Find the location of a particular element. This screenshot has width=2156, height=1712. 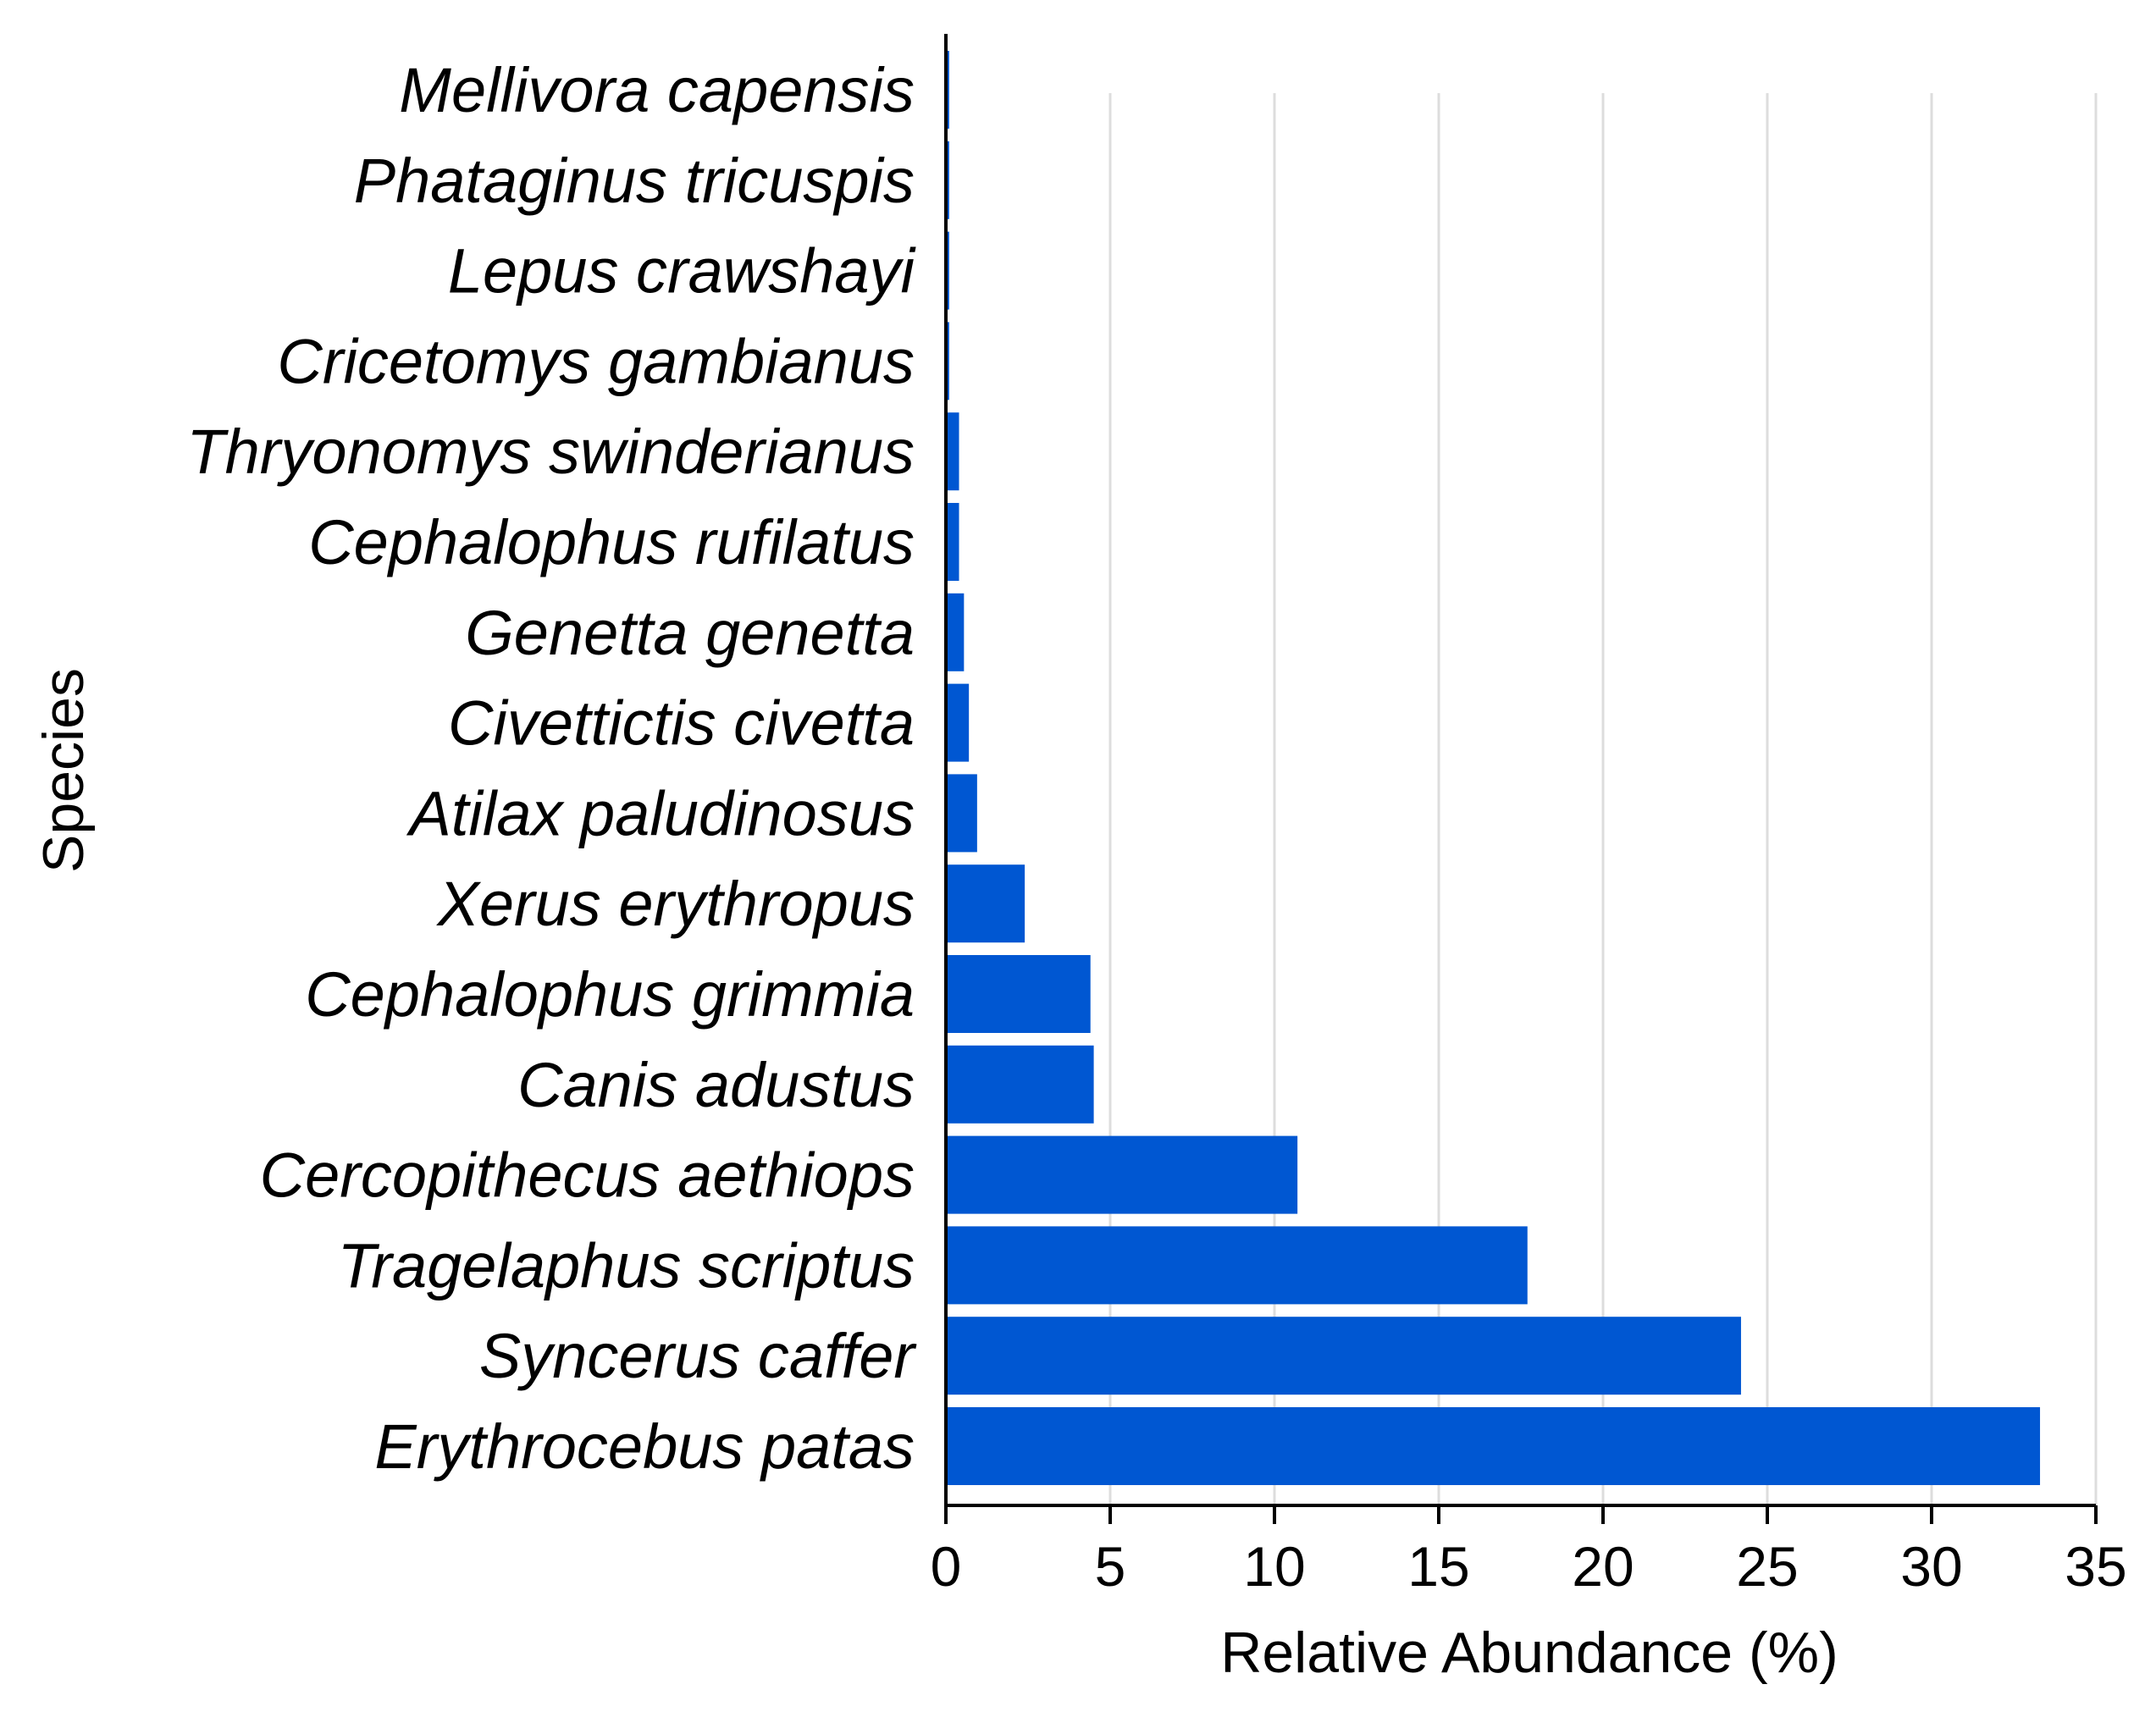

category-label: Phataginus tricuspis is located at coordinates (634, 181).